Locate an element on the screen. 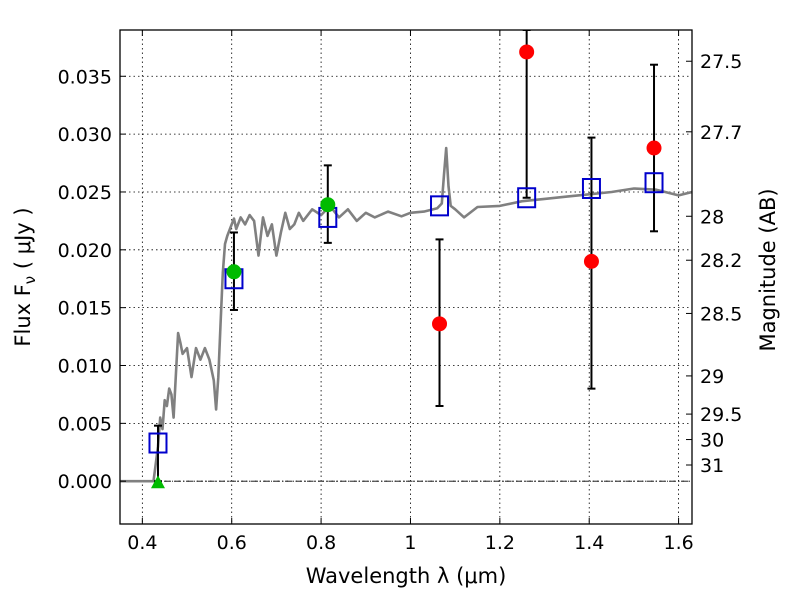  y-tick-label: 0.015 is located at coordinates (85, 309).